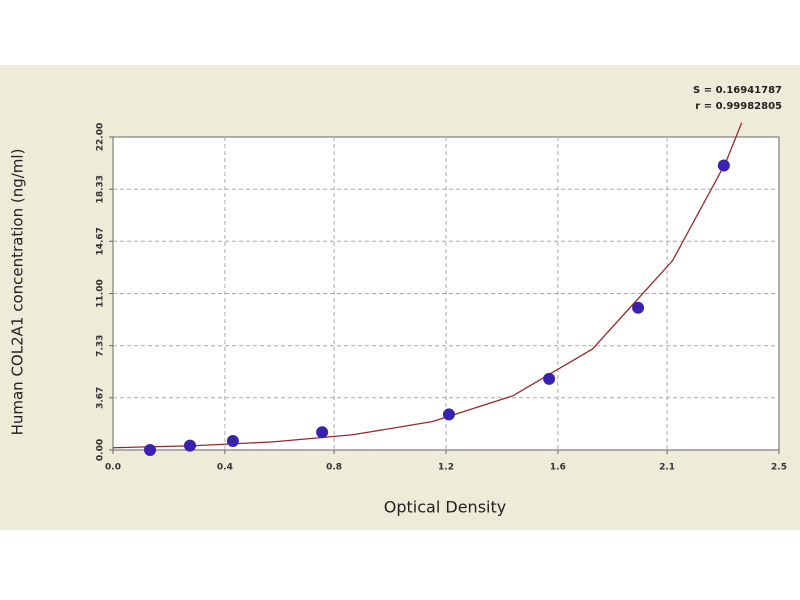 This screenshot has width=800, height=600. I want to click on x-tick-label: 0.4, so click(225, 468).